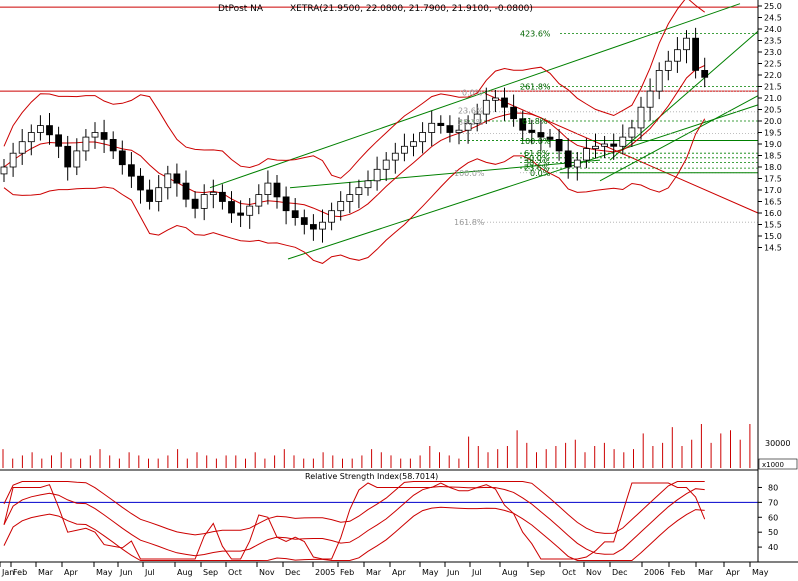 Image resolution: width=798 pixels, height=581 pixels. Describe the element at coordinates (773, 75) in the screenshot. I see `price-tick-label: 22.0` at that location.